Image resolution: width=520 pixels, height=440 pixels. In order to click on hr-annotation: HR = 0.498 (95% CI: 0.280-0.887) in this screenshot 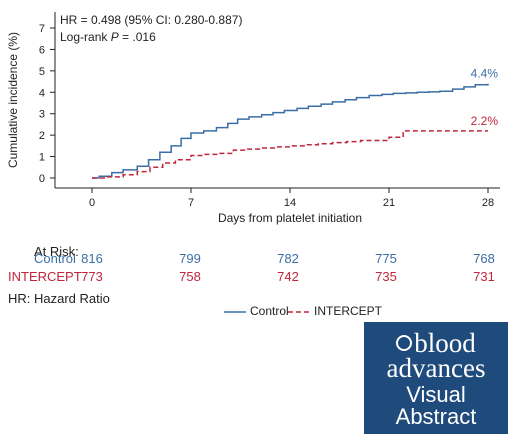, I will do `click(151, 20)`.